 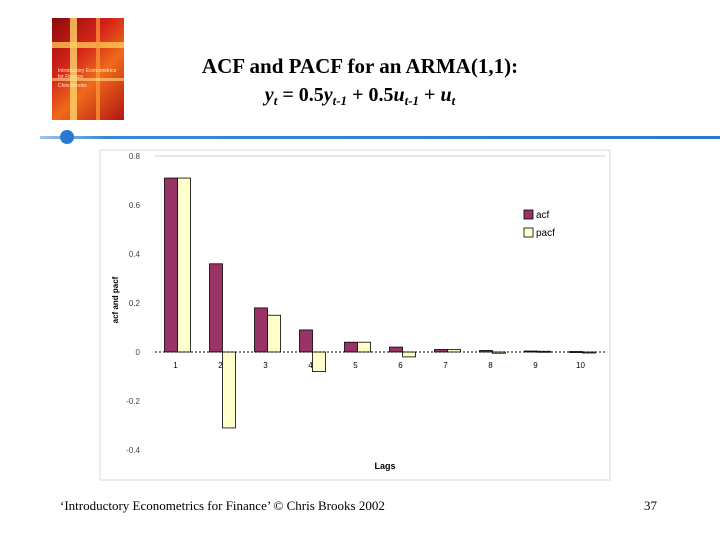 What do you see at coordinates (580, 365) in the screenshot?
I see `x-tick-label: 10` at bounding box center [580, 365].